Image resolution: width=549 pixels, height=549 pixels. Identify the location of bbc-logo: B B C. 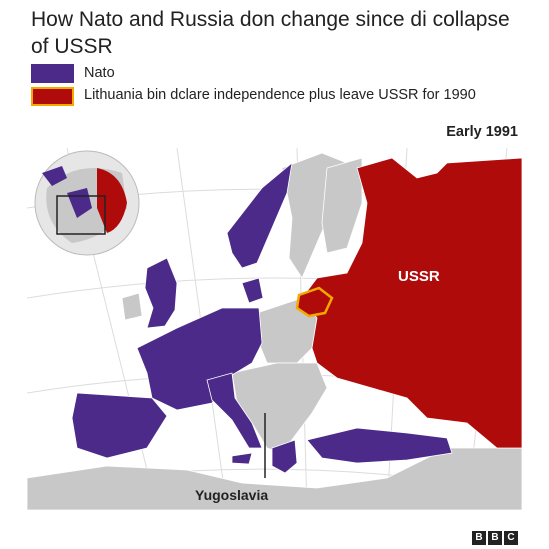
(495, 538).